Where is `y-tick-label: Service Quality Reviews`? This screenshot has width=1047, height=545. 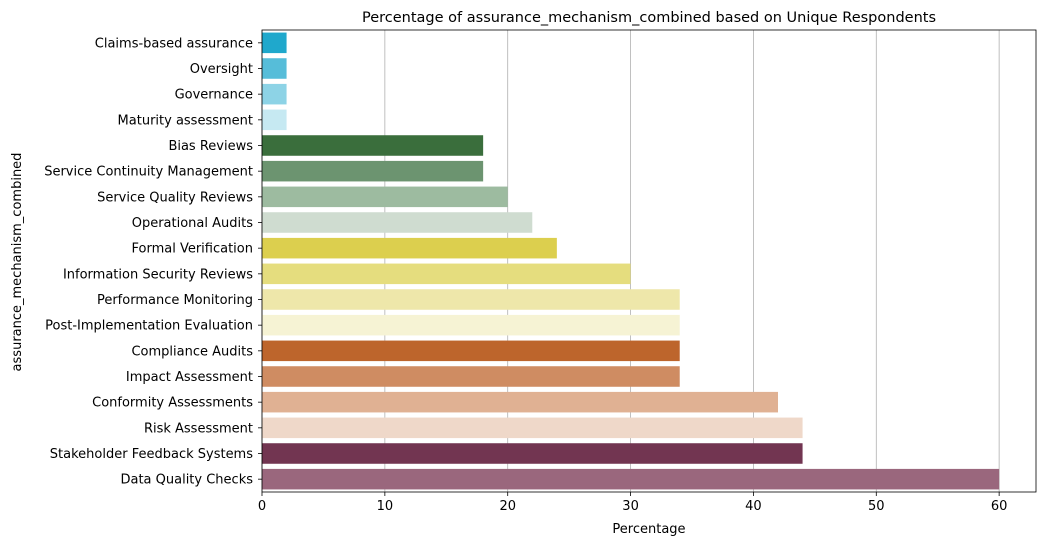 y-tick-label: Service Quality Reviews is located at coordinates (175, 197).